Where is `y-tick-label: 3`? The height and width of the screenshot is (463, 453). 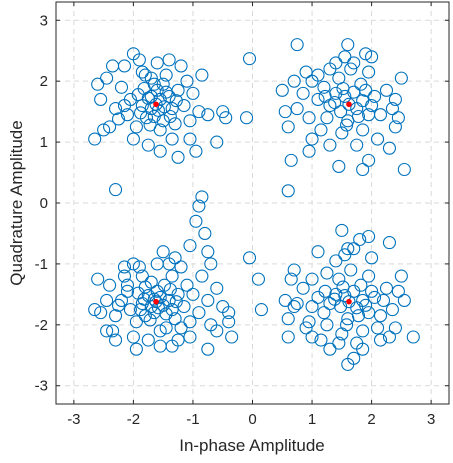
y-tick-label: 3 is located at coordinates (44, 20).